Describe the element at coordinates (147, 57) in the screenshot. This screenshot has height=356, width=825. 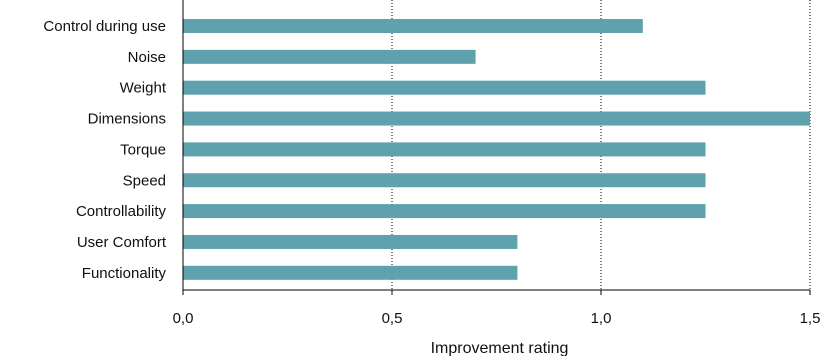
I see `y-tick-label: Noise` at that location.